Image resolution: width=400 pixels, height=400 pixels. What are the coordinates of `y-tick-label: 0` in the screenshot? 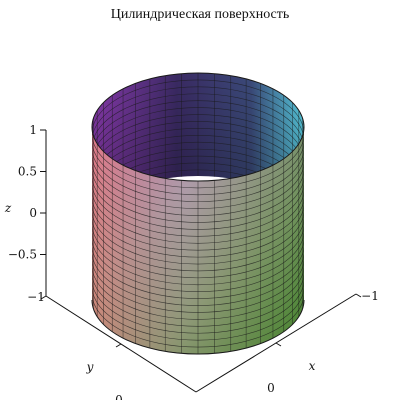 It's located at (119, 396).